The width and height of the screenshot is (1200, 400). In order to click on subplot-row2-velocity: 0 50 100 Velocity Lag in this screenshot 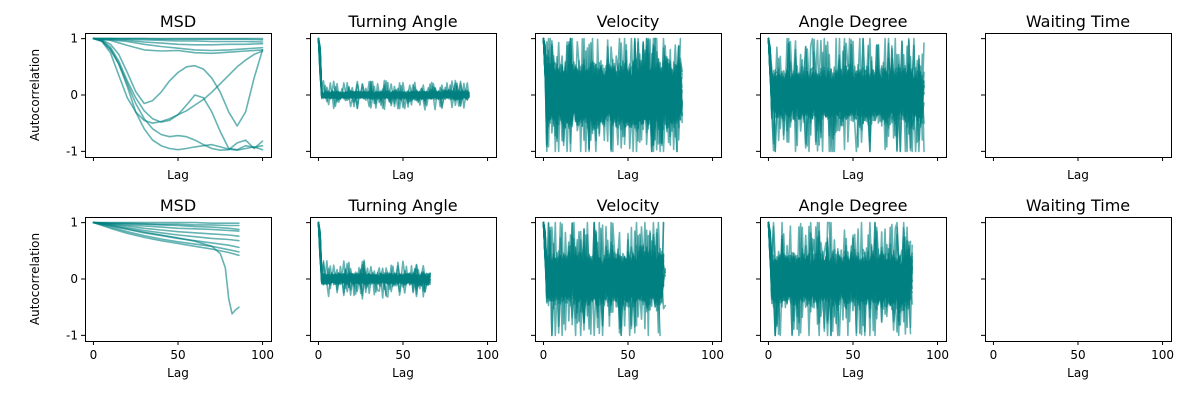, I will do `click(627, 288)`.